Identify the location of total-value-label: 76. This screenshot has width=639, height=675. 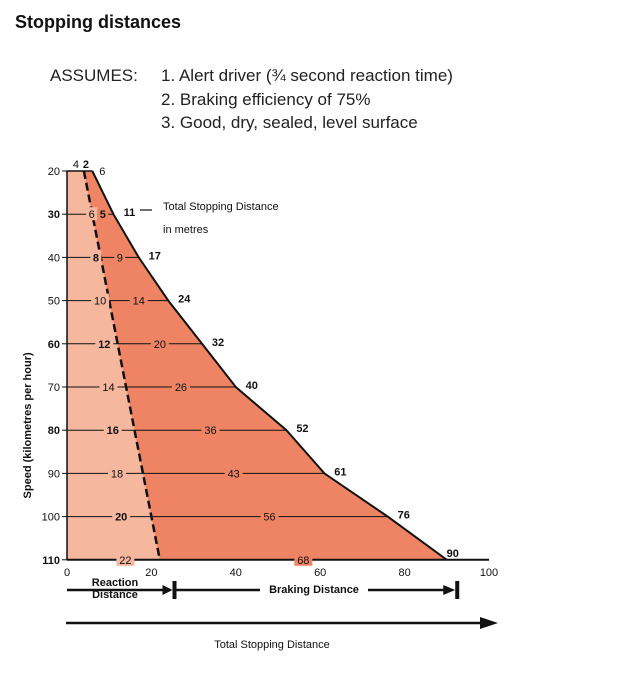
(404, 516).